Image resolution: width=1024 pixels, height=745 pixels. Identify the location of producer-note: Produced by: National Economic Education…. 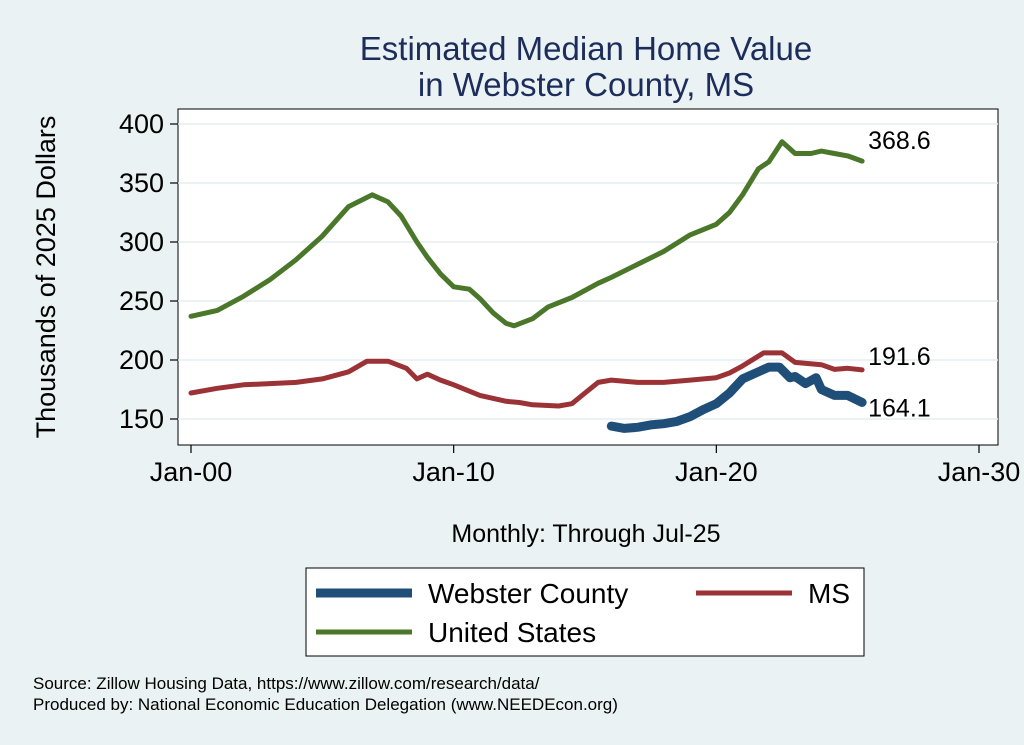
(325, 704).